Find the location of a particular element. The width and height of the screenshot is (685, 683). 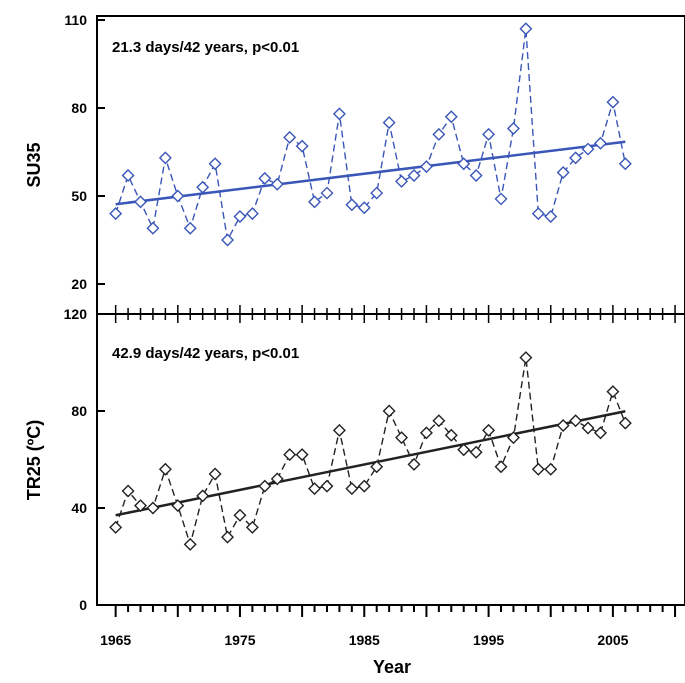

bottom-annotation: 42.9 days/42 years, p<0.01 is located at coordinates (205, 353).